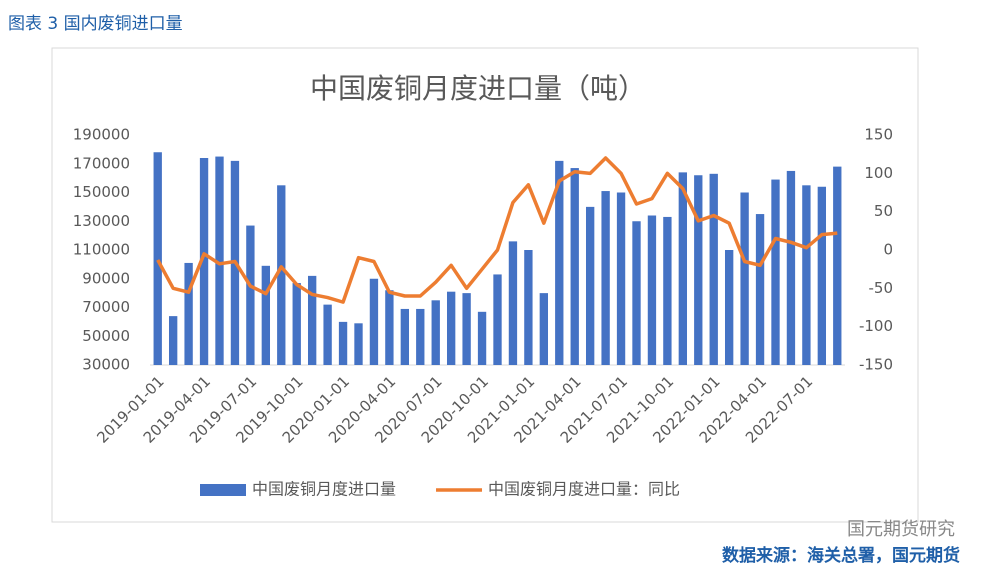 Image resolution: width=986 pixels, height=574 pixels. I want to click on y-tick-label: 130000, so click(101, 221).